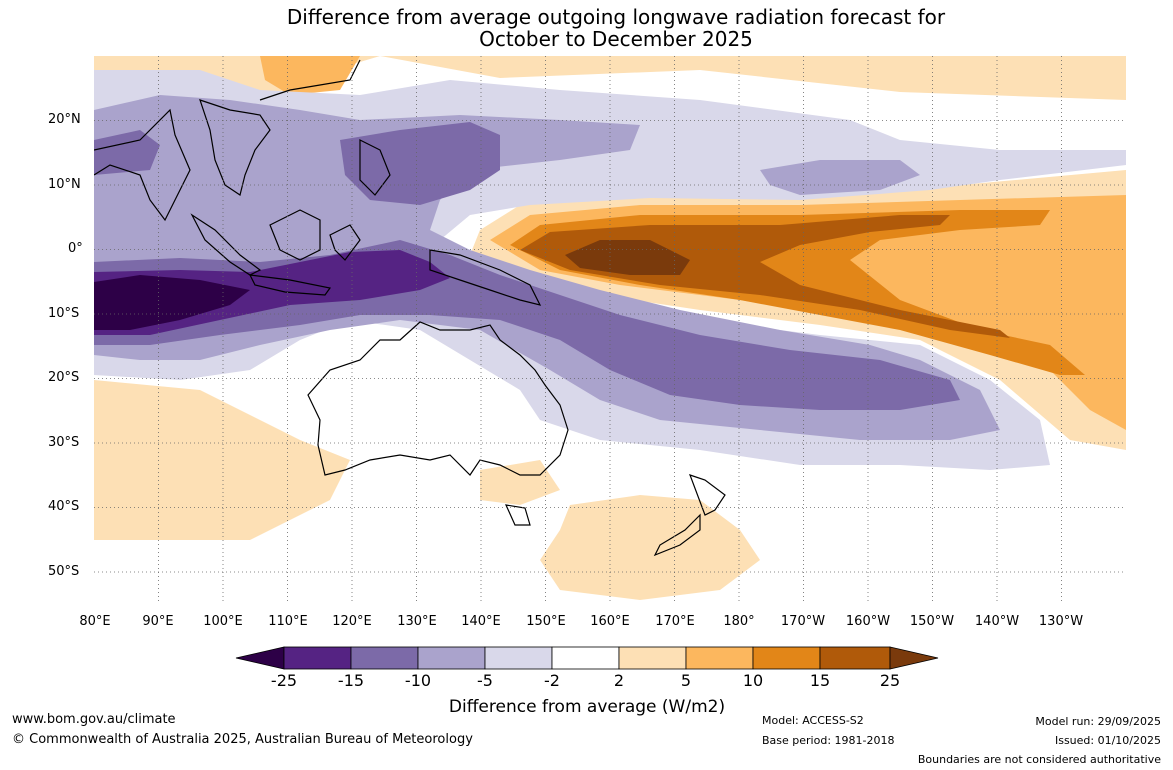 The width and height of the screenshot is (1173, 770). What do you see at coordinates (64, 377) in the screenshot?
I see `lat-label: 20°S` at bounding box center [64, 377].